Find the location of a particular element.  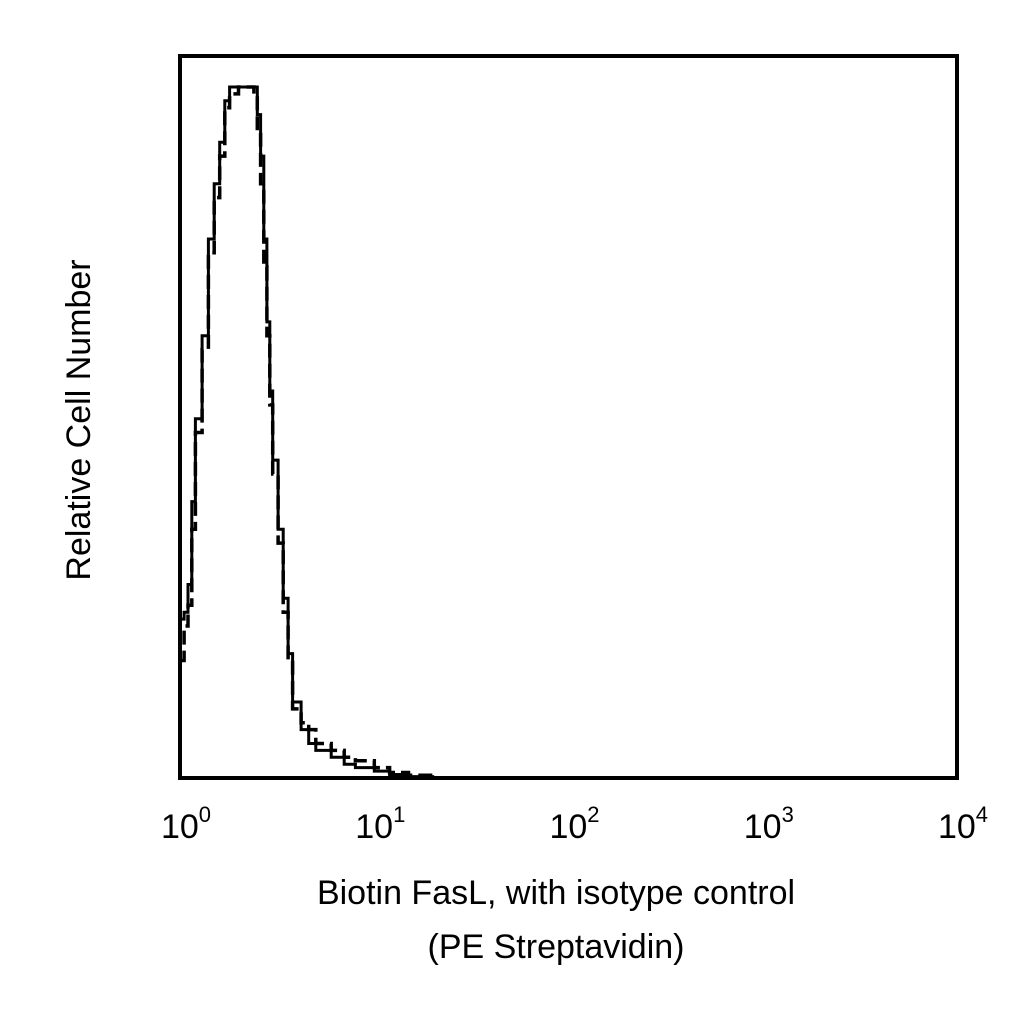

x-tick-label: 10³ is located at coordinates (769, 824).